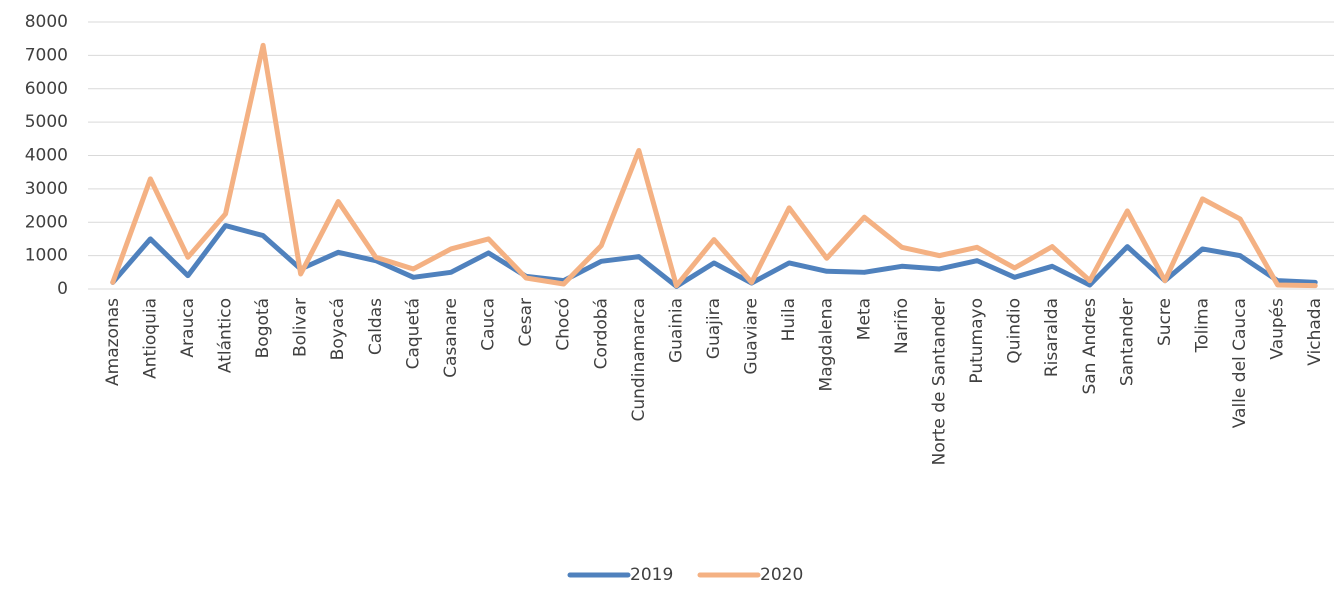 This screenshot has width=1337, height=590. What do you see at coordinates (301, 327) in the screenshot?
I see `x-tick-label: Bolivar` at bounding box center [301, 327].